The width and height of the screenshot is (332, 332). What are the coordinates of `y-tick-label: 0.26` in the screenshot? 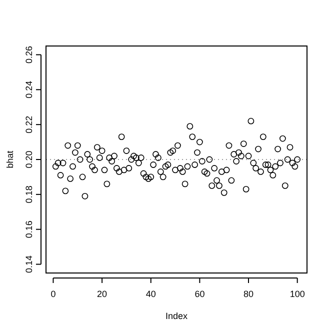 It's located at (29, 55).